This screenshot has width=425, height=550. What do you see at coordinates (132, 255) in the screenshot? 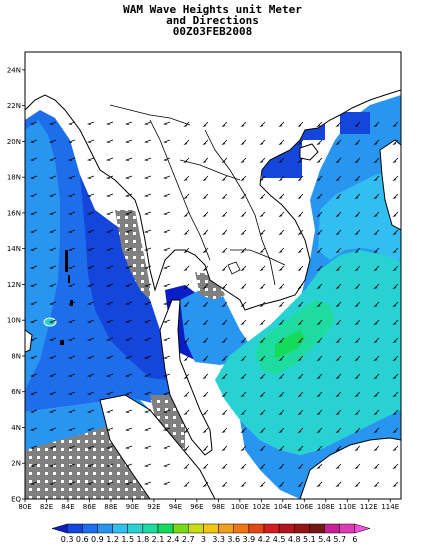
I see `no-data-myanmar-coast` at bounding box center [132, 255].